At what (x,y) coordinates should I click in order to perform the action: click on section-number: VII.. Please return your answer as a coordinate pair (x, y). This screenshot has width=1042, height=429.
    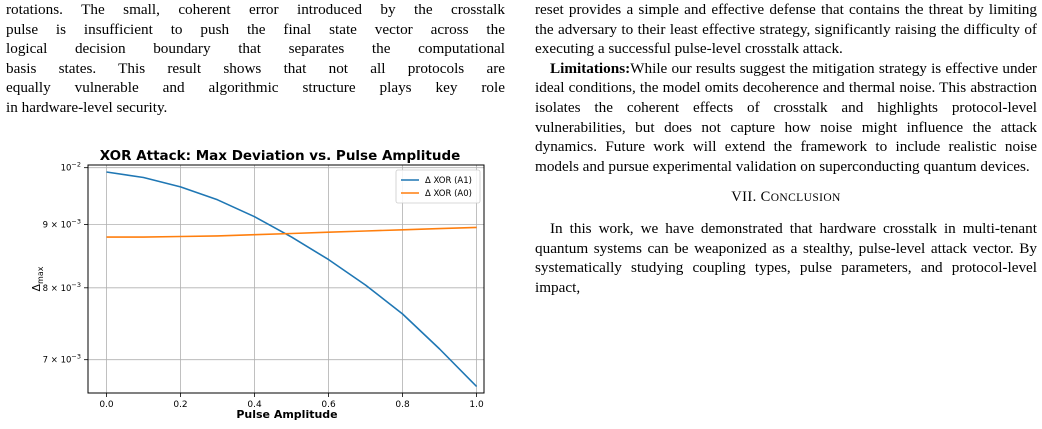
    Looking at the image, I should click on (744, 197).